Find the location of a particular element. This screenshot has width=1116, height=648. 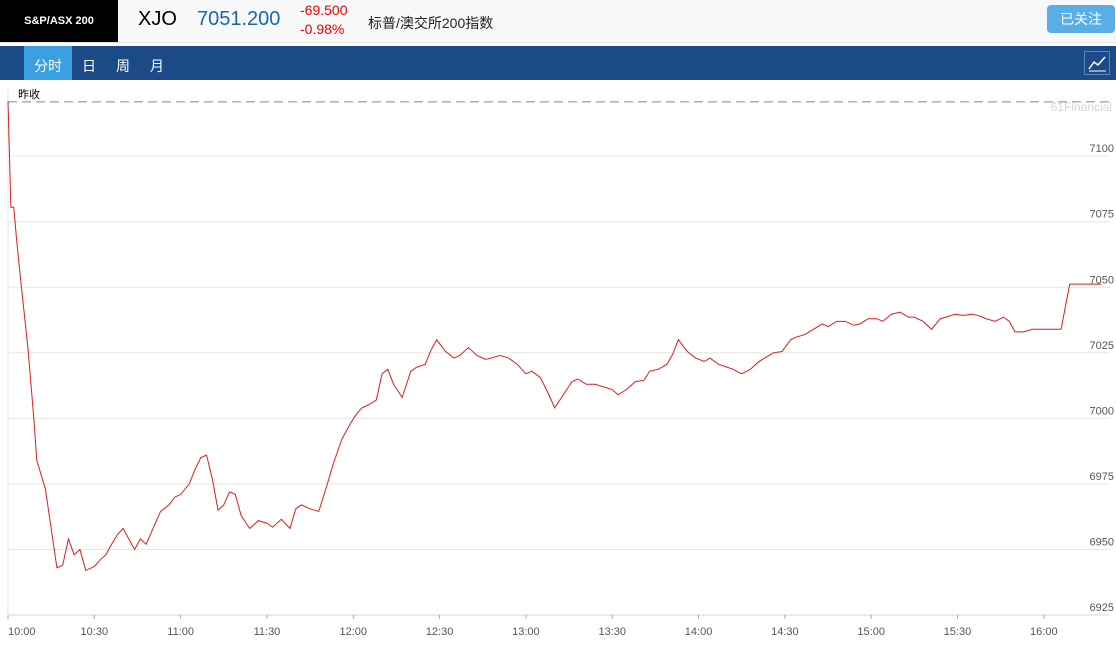

y-tick-label: 7050 is located at coordinates (1102, 280).